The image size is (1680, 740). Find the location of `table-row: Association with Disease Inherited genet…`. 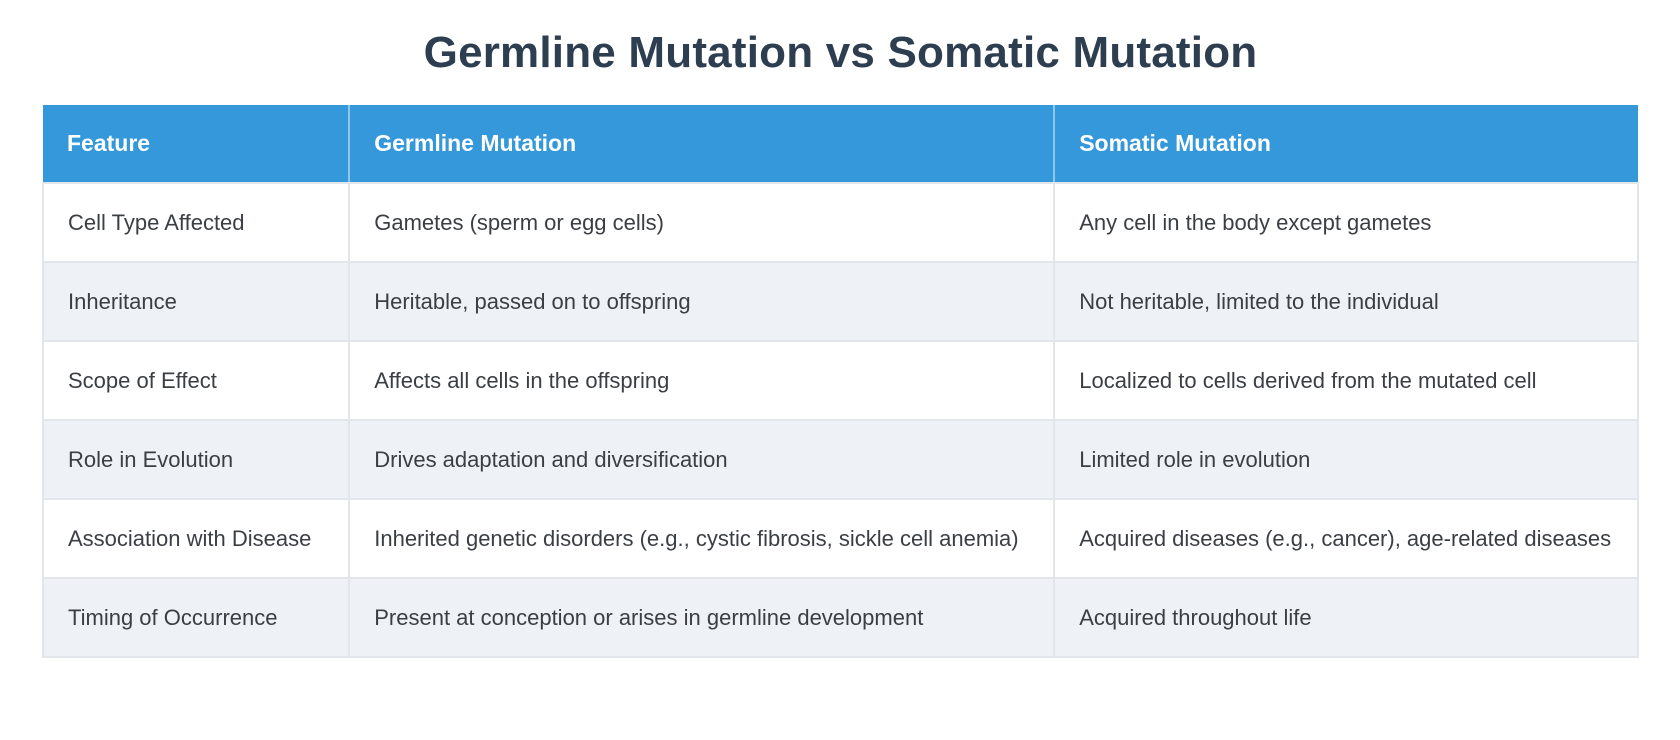

table-row: Association with Disease Inherited genet… is located at coordinates (840, 538).